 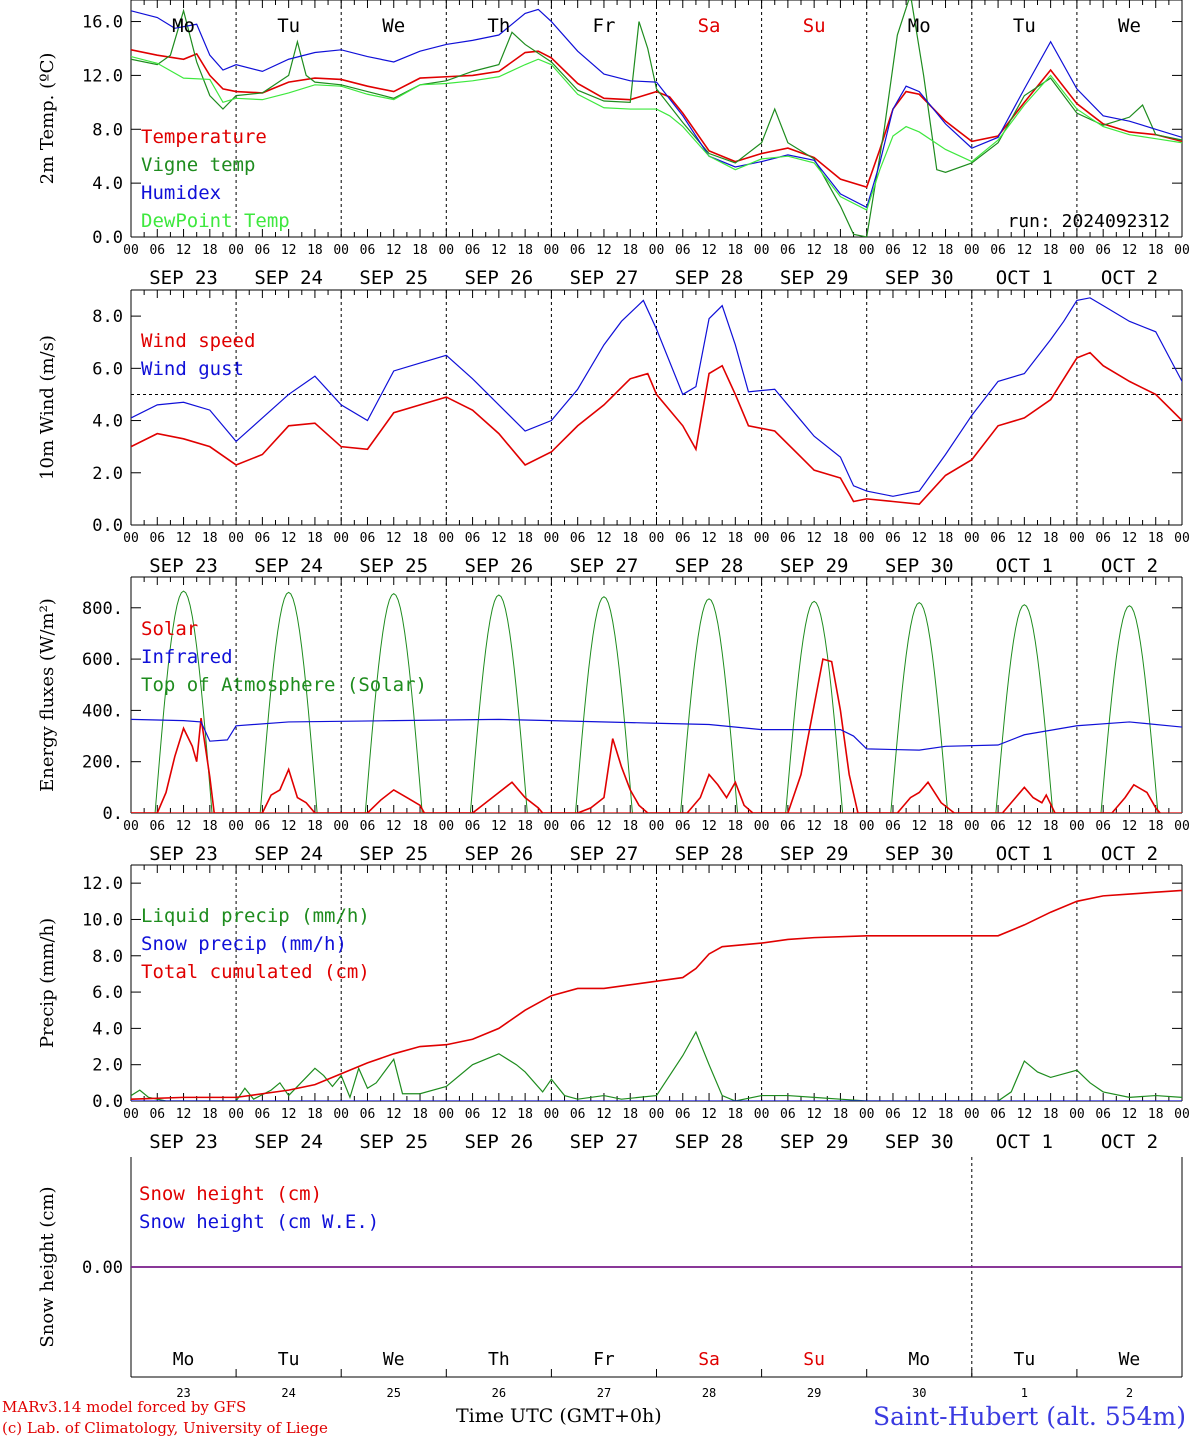 I want to click on legend-entry: Snow precip (mm/h), so click(x=244, y=944).